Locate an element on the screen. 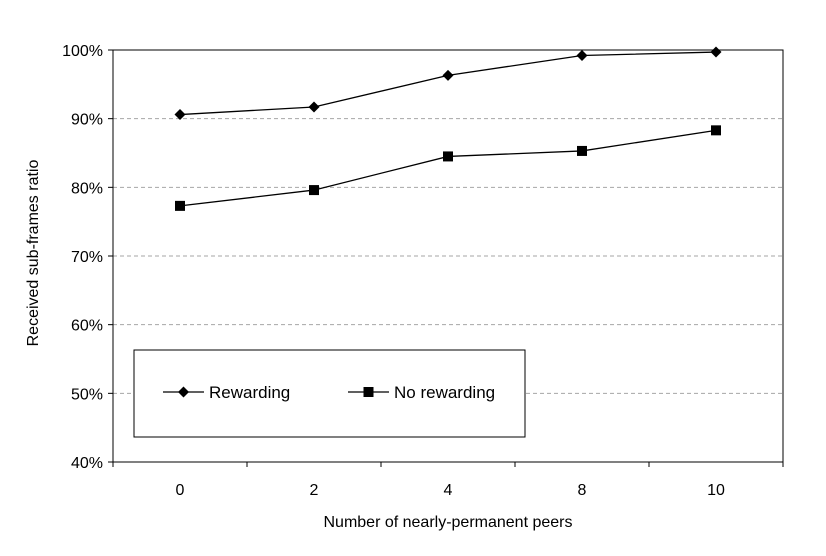 The height and width of the screenshot is (556, 826). series-rewarding is located at coordinates (448, 83).